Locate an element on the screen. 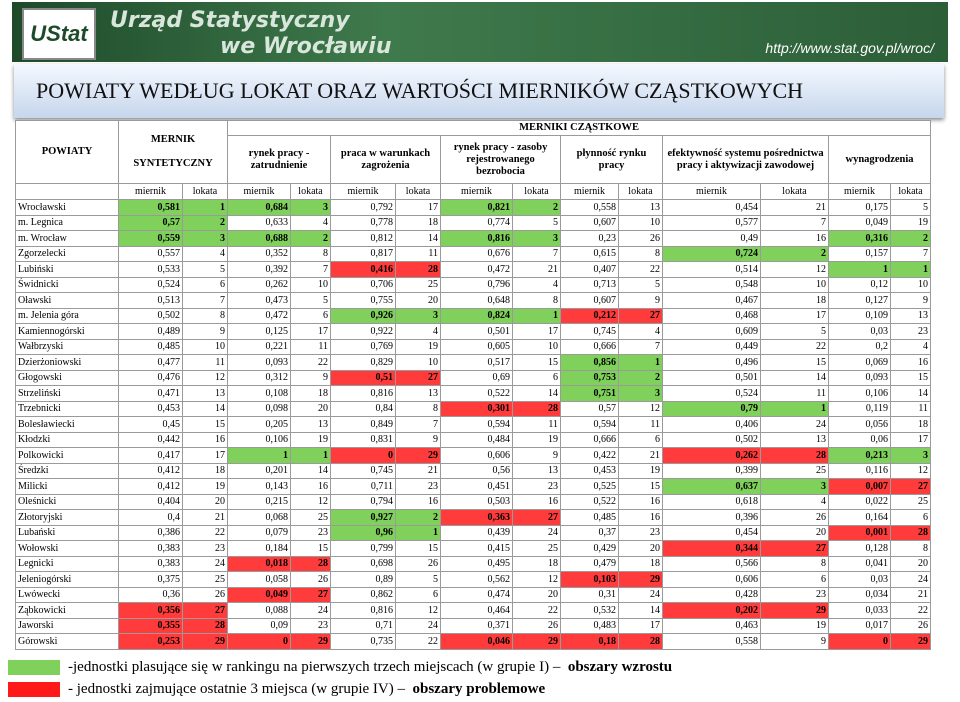  measure-cell: 0,69 is located at coordinates (477, 377).